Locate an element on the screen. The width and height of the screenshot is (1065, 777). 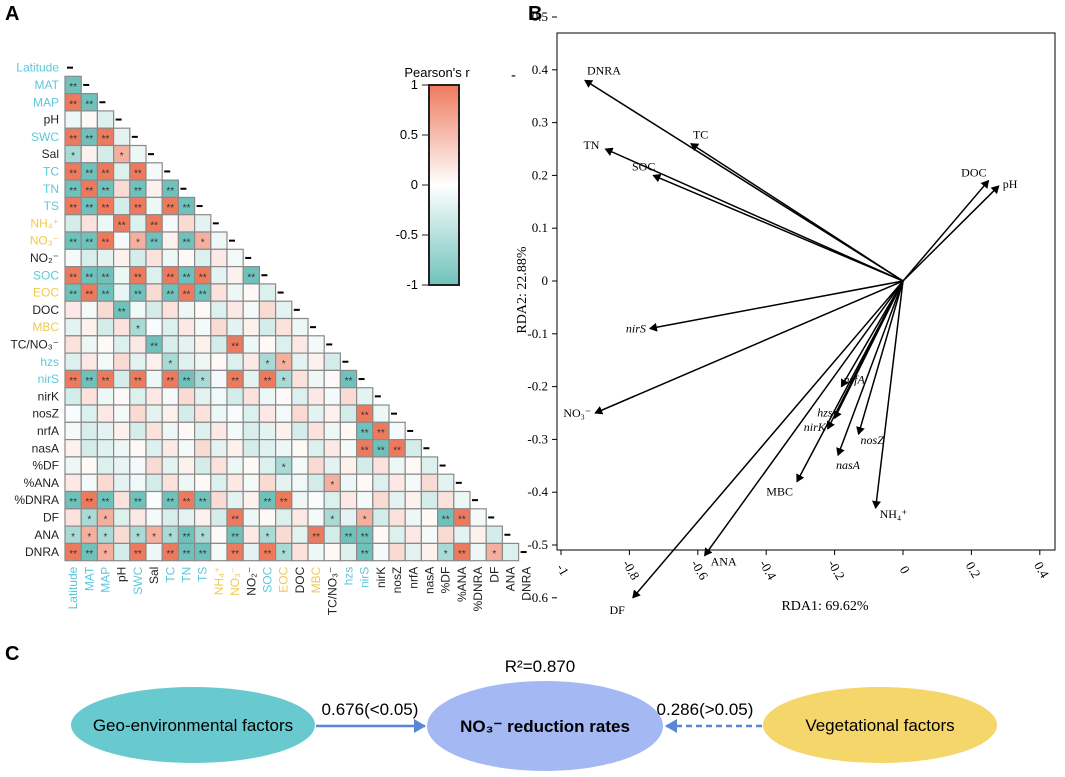
legend-tick-label: -0.5 is located at coordinates (407, 234).